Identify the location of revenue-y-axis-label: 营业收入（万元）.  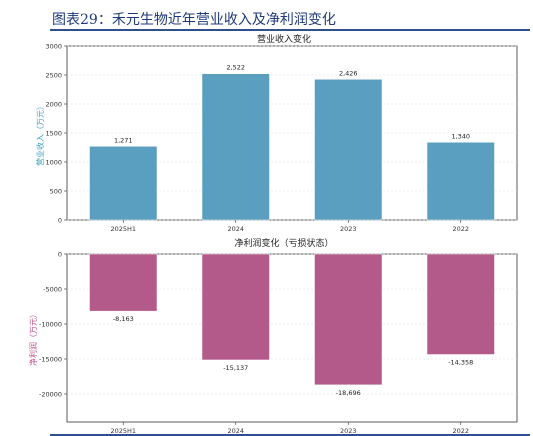
(40, 134).